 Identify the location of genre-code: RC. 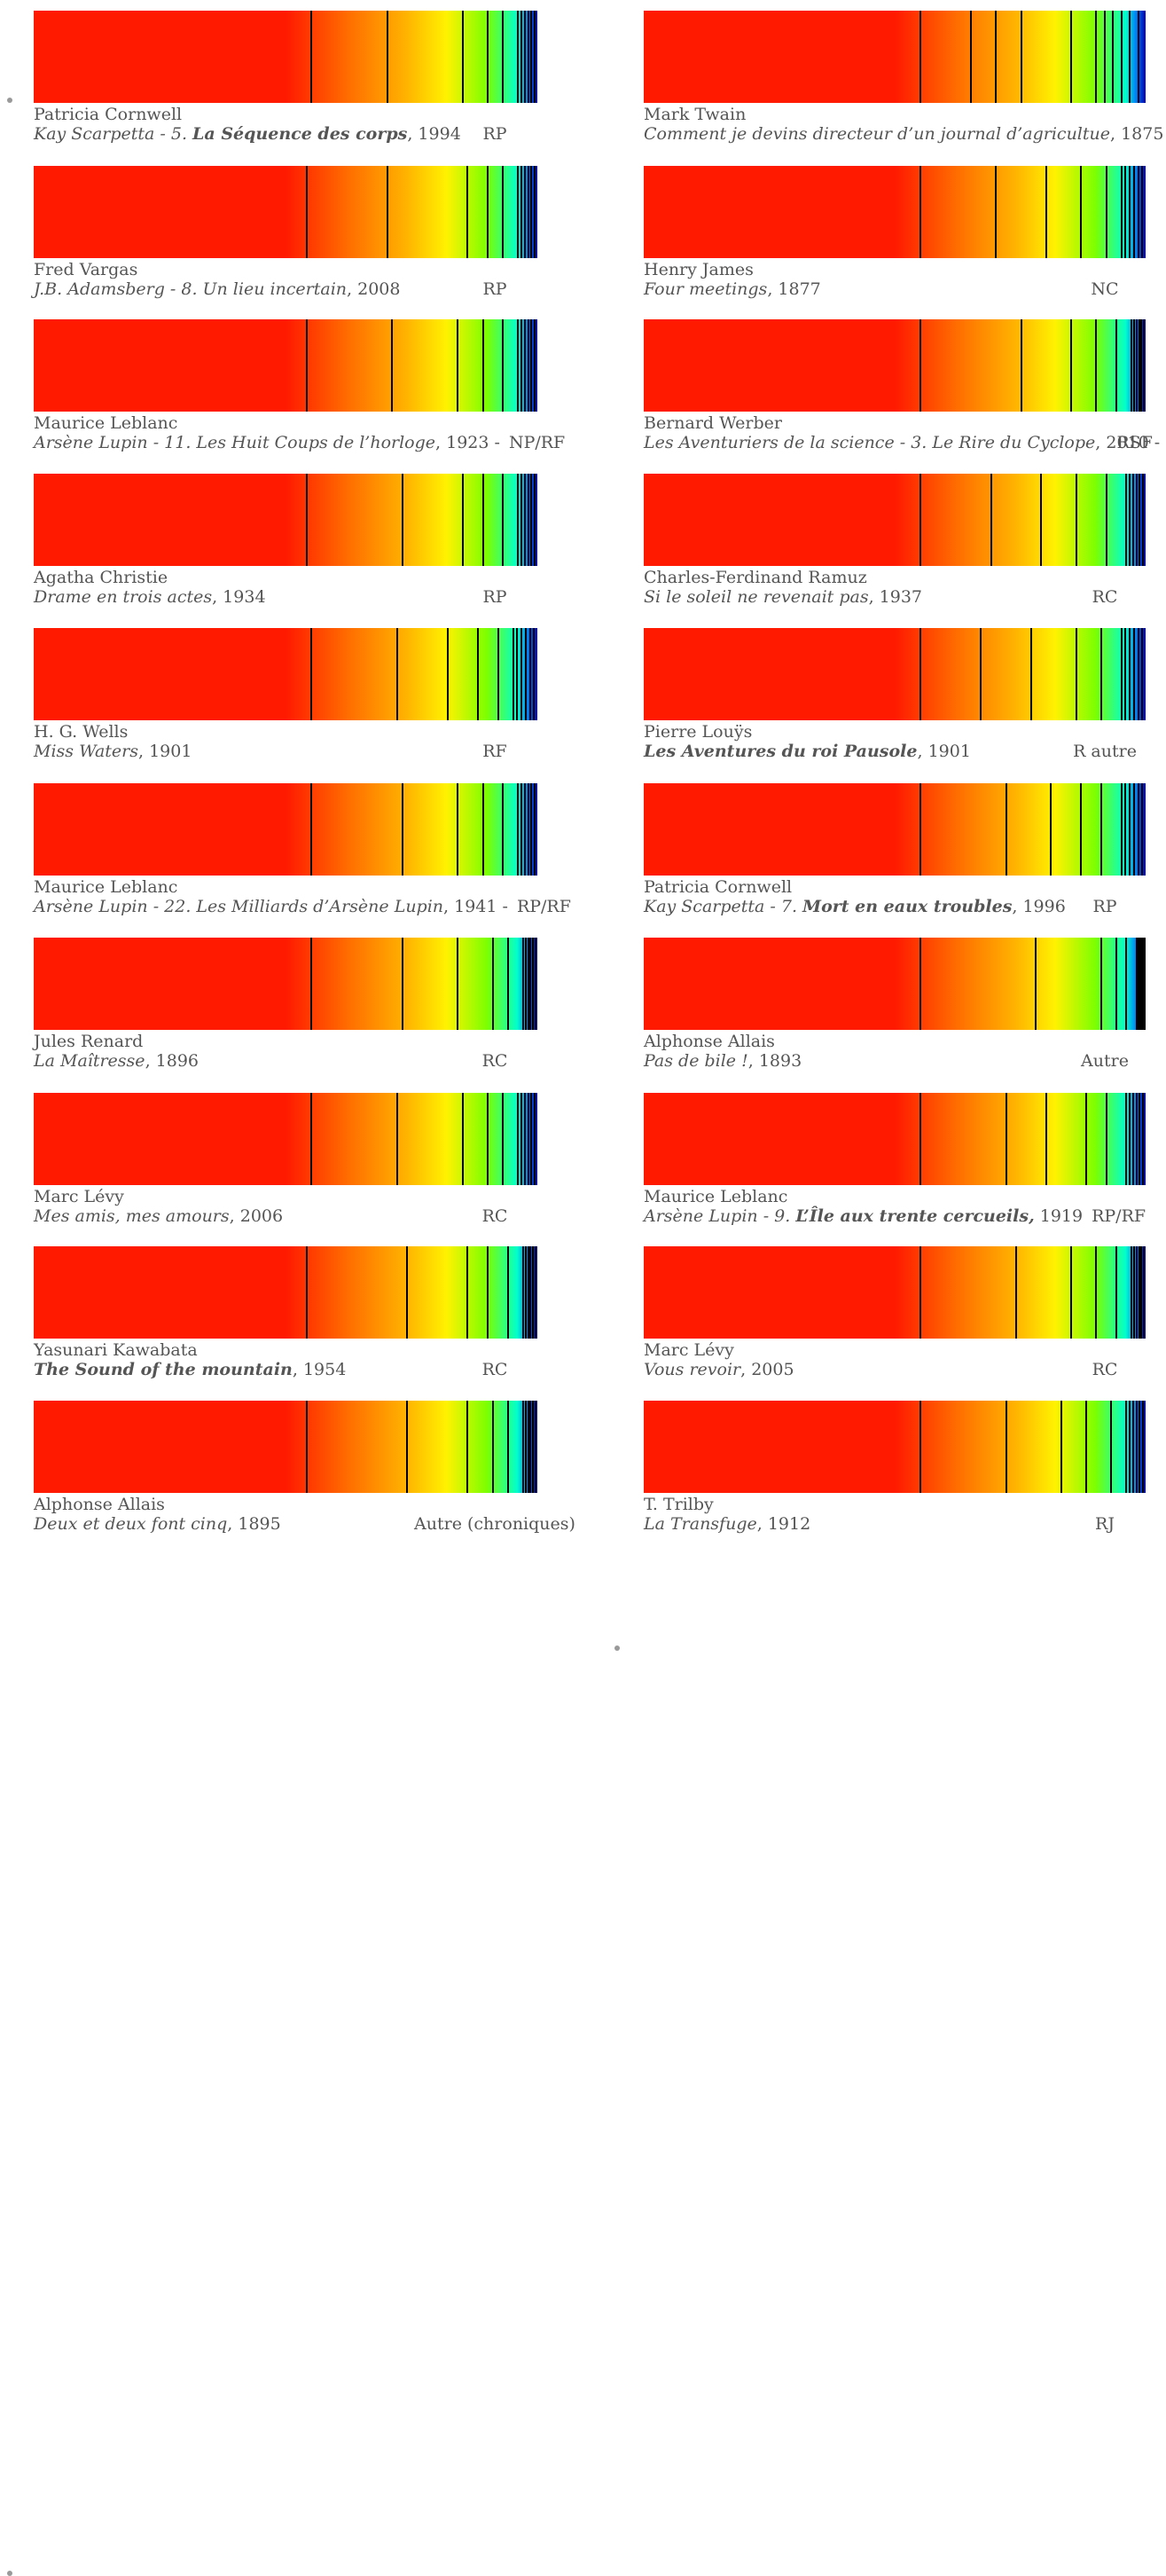
(1105, 597).